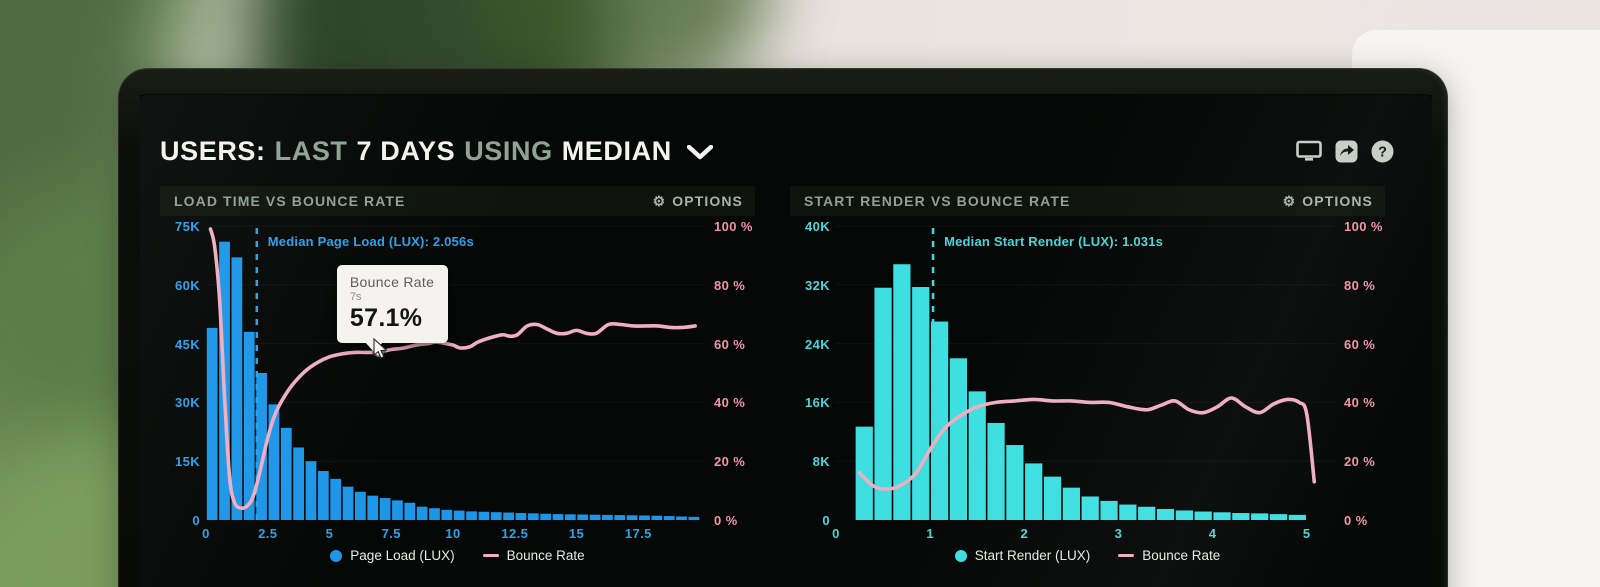 Image resolution: width=1600 pixels, height=587 pixels. What do you see at coordinates (213, 150) in the screenshot?
I see `title-segment: USERS:` at bounding box center [213, 150].